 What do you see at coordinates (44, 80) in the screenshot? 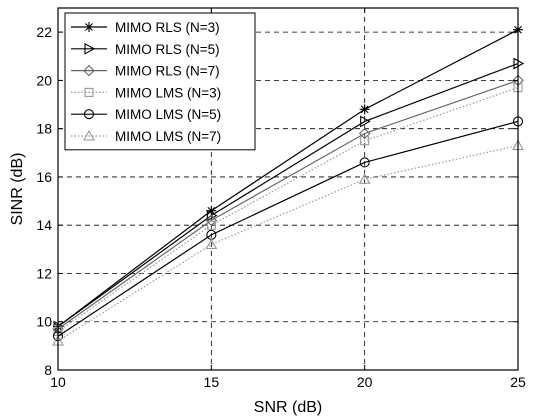
I see `y-tick-label: 20` at bounding box center [44, 80].